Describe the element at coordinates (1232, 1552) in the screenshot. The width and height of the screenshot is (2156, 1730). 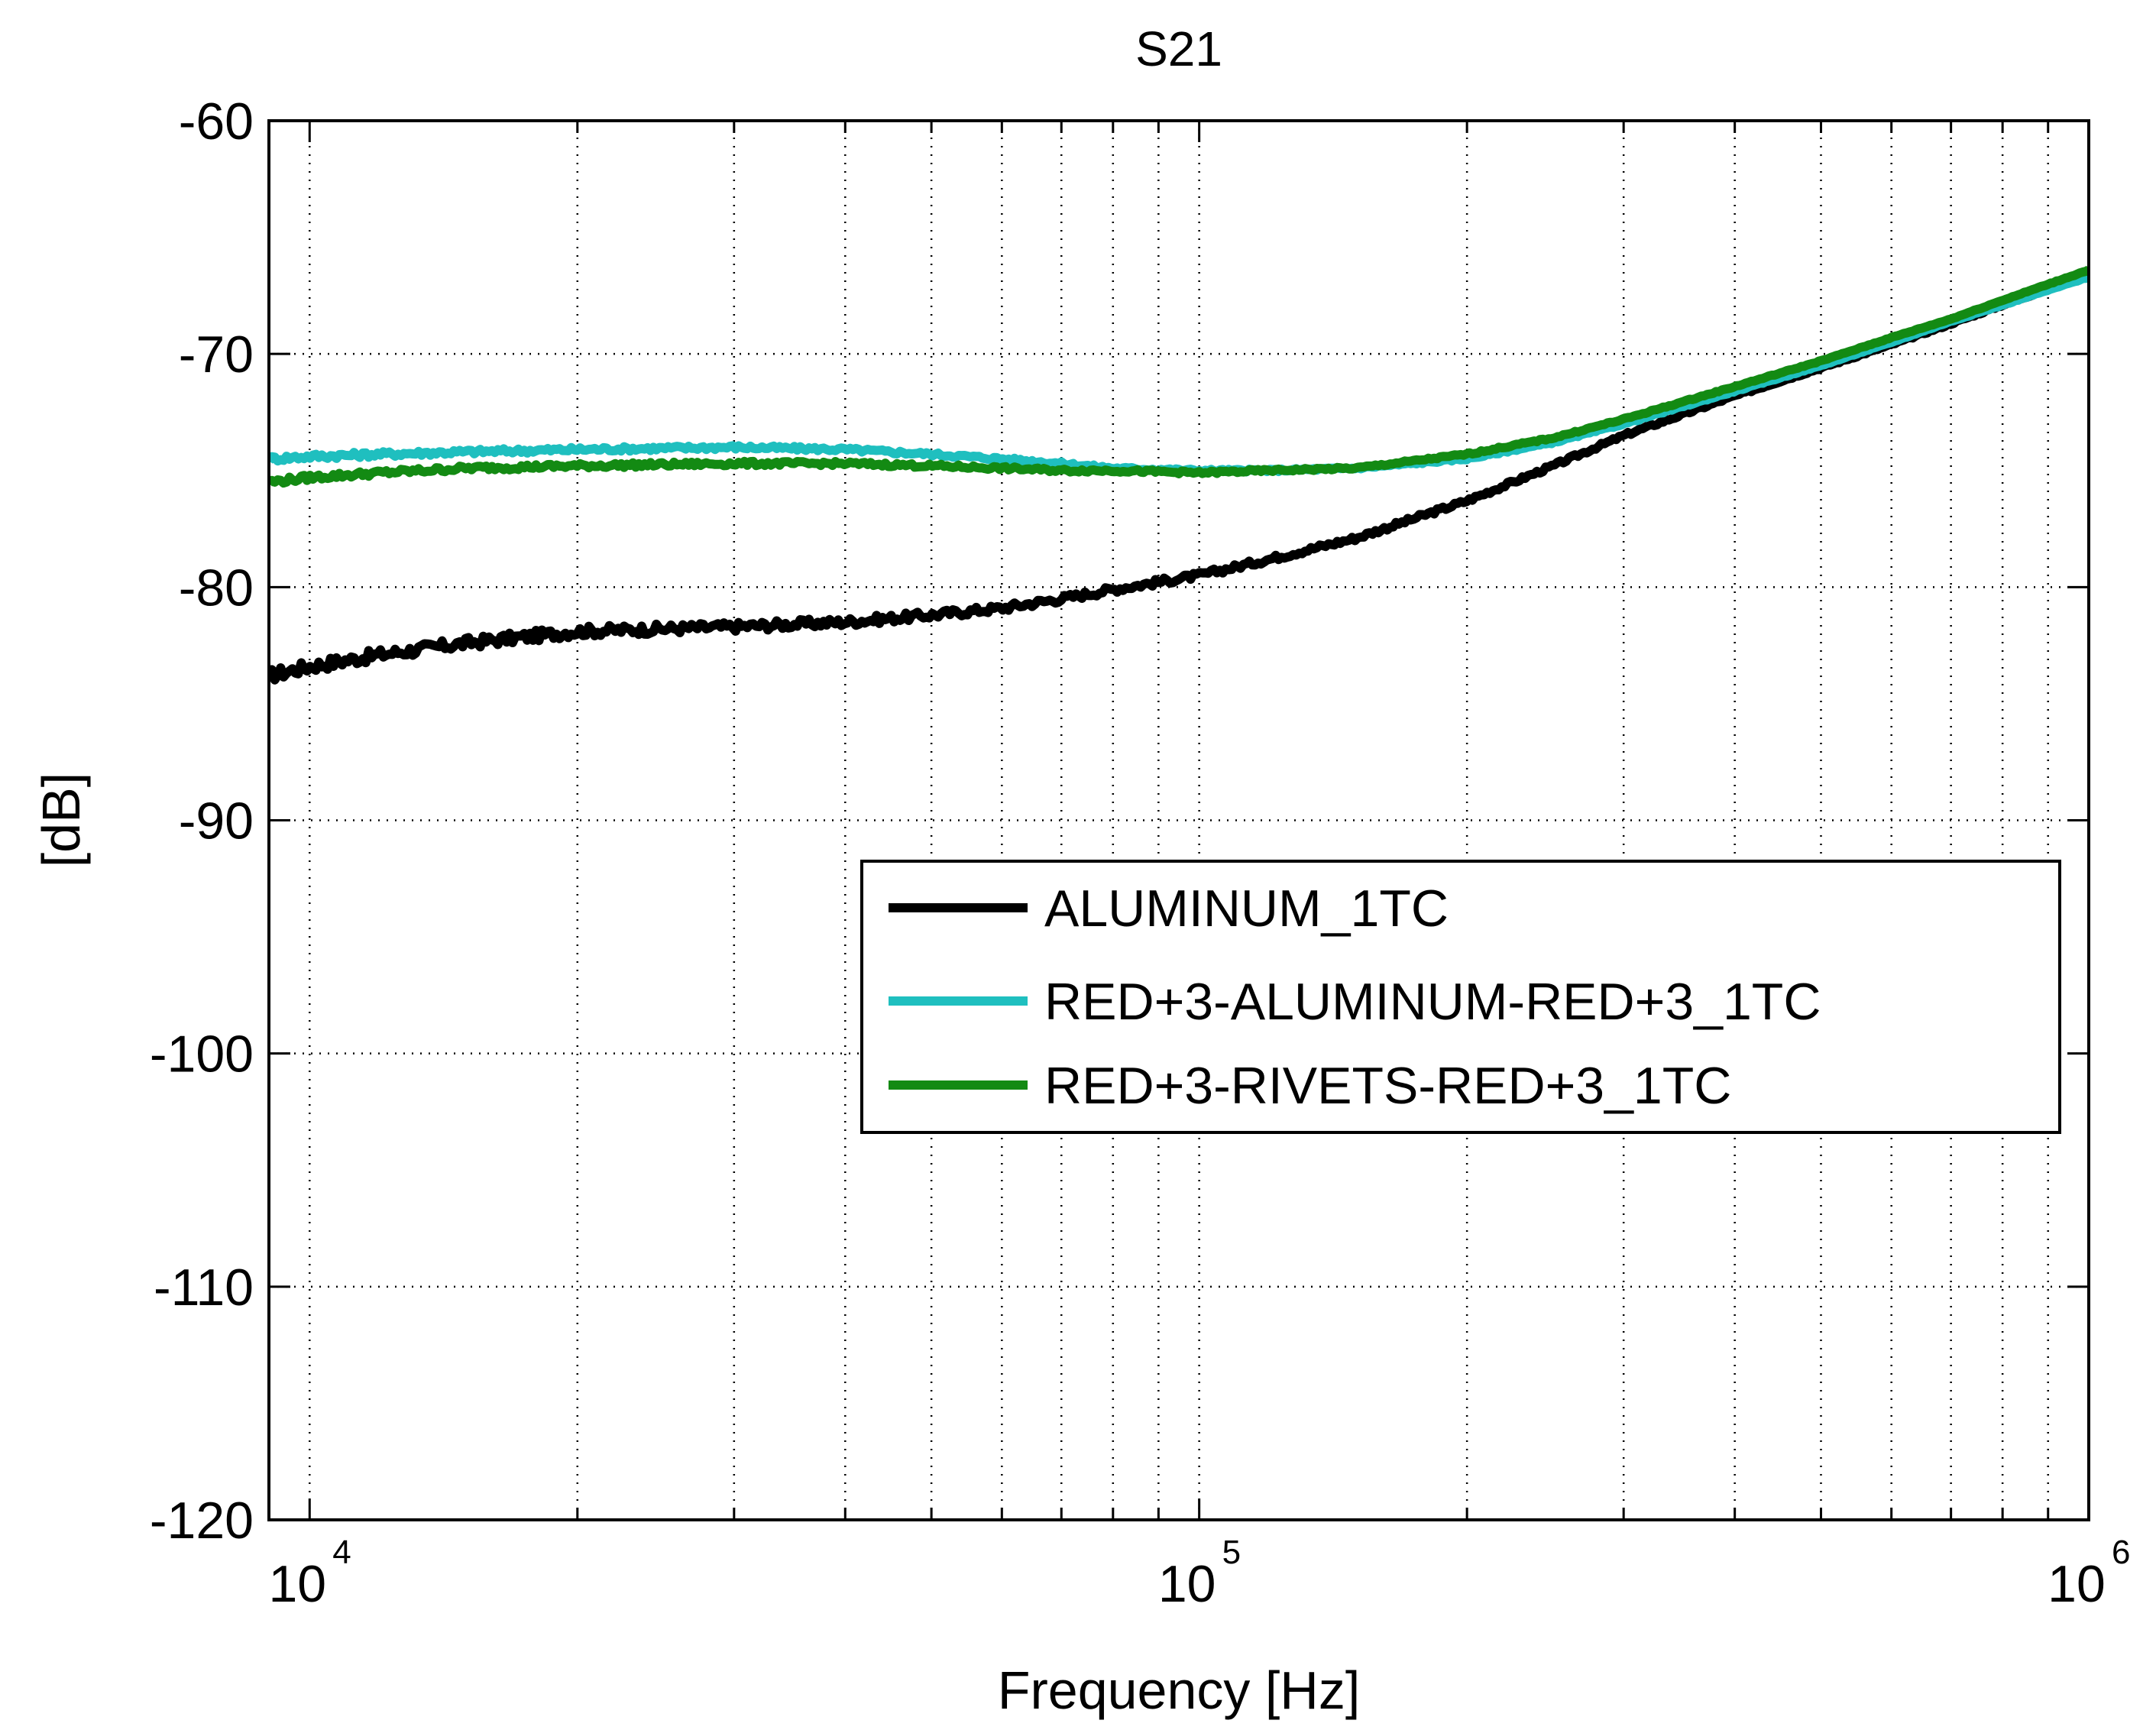
I see `x-tick-exponent: 5` at that location.